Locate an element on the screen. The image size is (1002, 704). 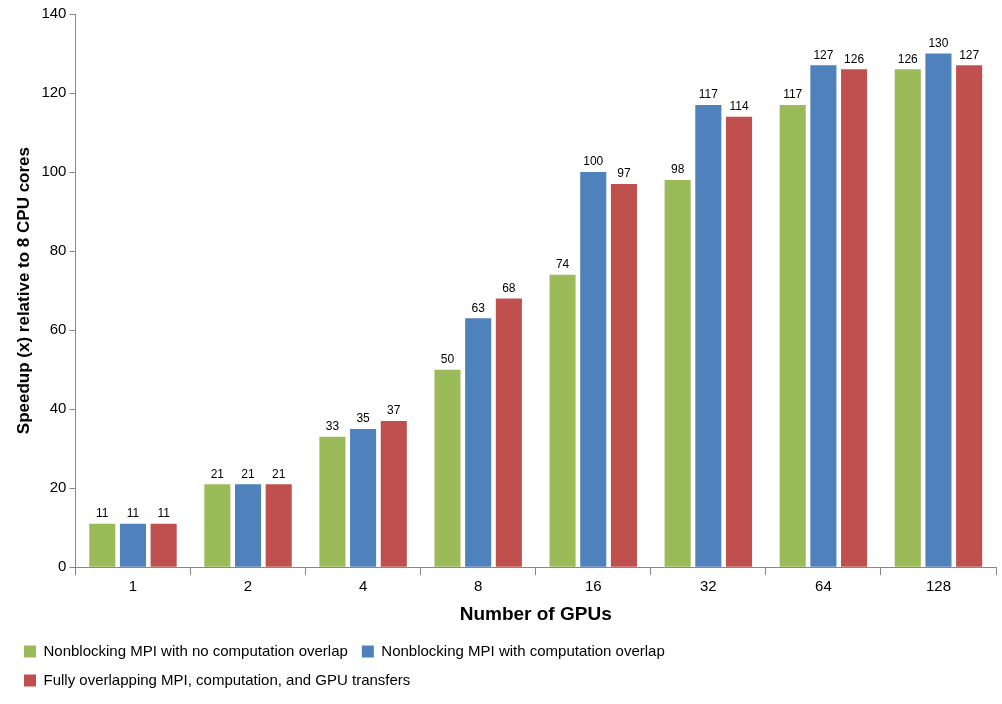
x-axis-title: Number of GPUs is located at coordinates (535, 613).